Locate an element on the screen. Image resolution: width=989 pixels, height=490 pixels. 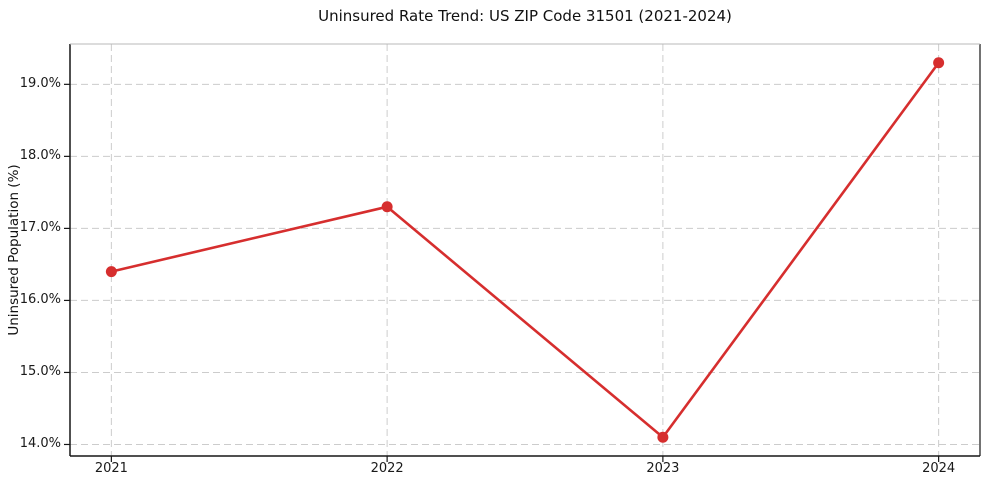
y-tick-label: 16.0% is located at coordinates (40, 300).